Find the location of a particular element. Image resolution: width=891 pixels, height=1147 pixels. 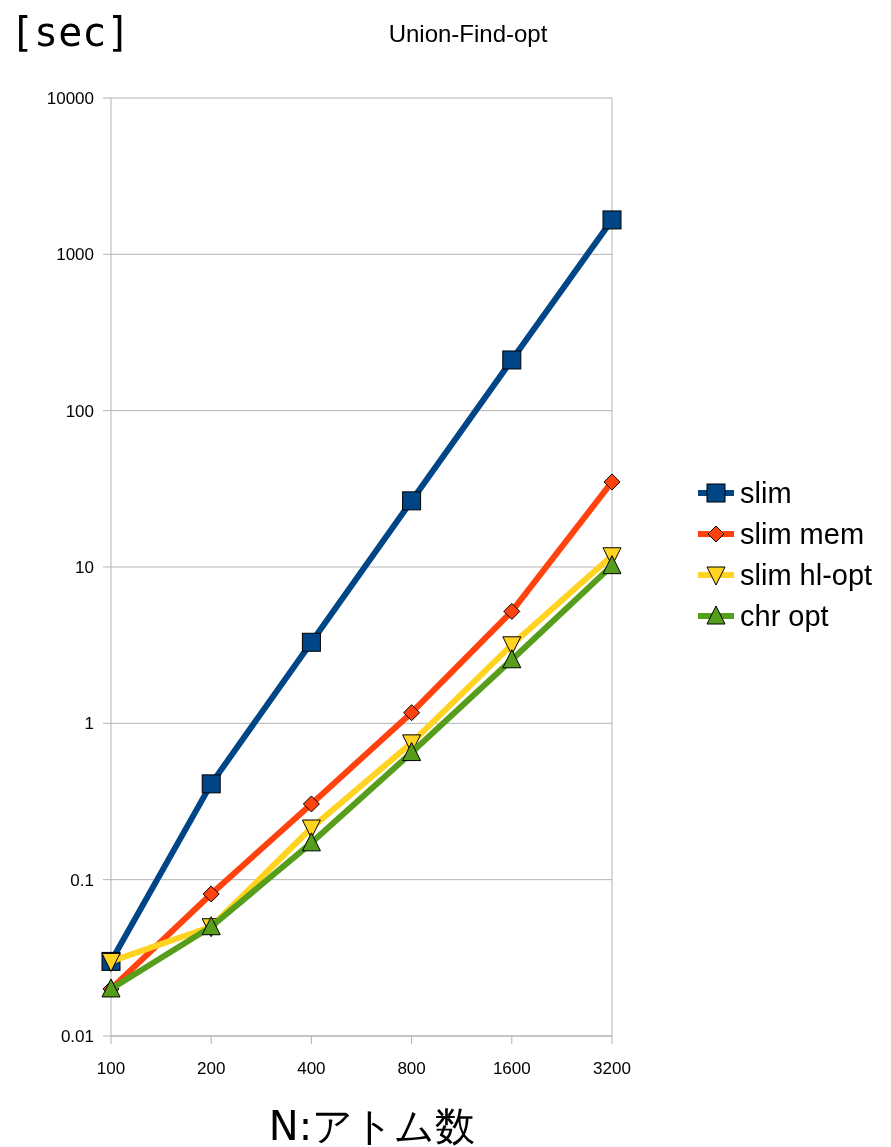

y-tick-label: 100 is located at coordinates (79, 411).